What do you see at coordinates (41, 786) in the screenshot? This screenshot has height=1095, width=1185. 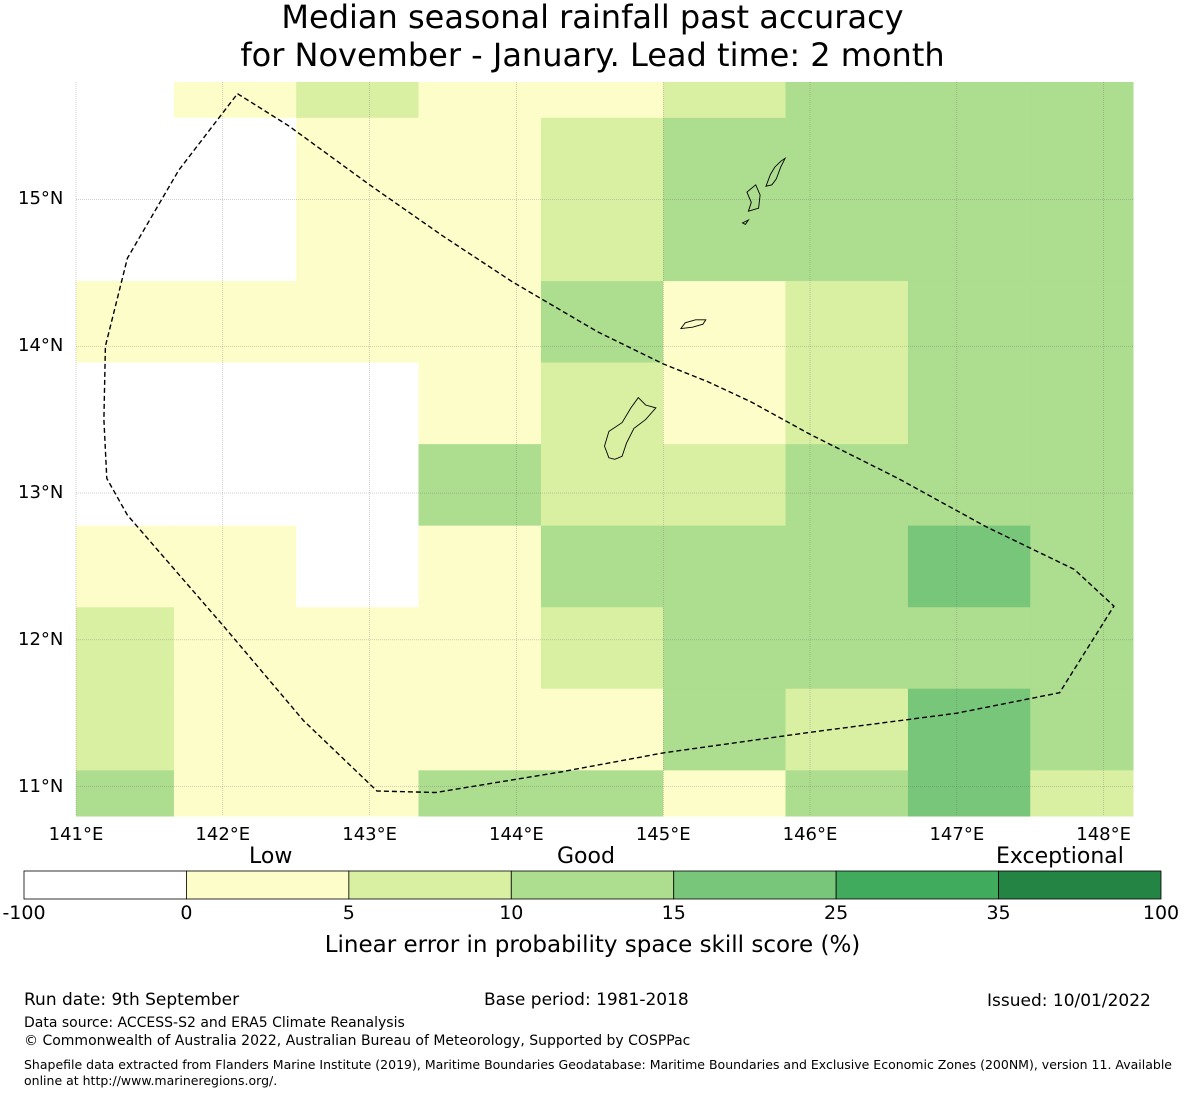 I see `latitude-tick-label: 11°N` at bounding box center [41, 786].